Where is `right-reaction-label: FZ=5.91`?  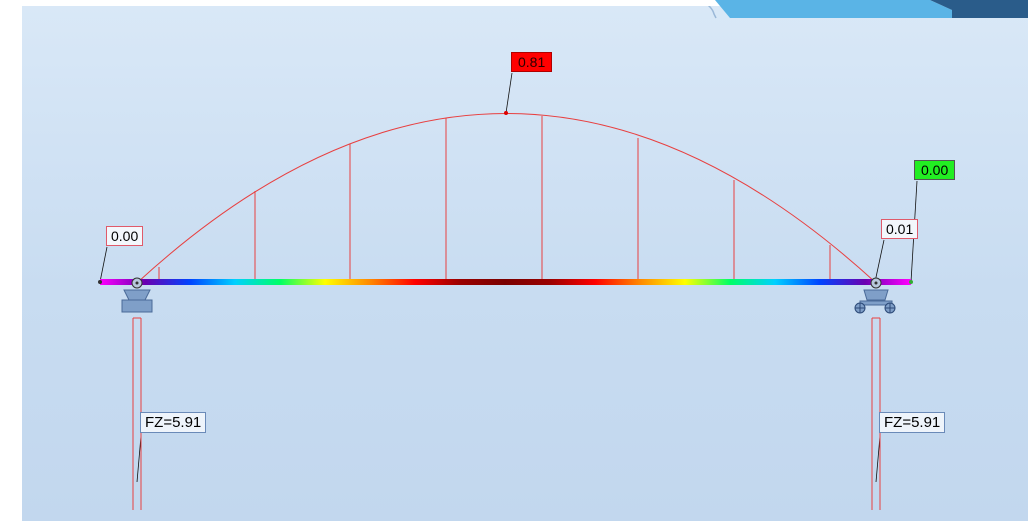
right-reaction-label: FZ=5.91 is located at coordinates (912, 422).